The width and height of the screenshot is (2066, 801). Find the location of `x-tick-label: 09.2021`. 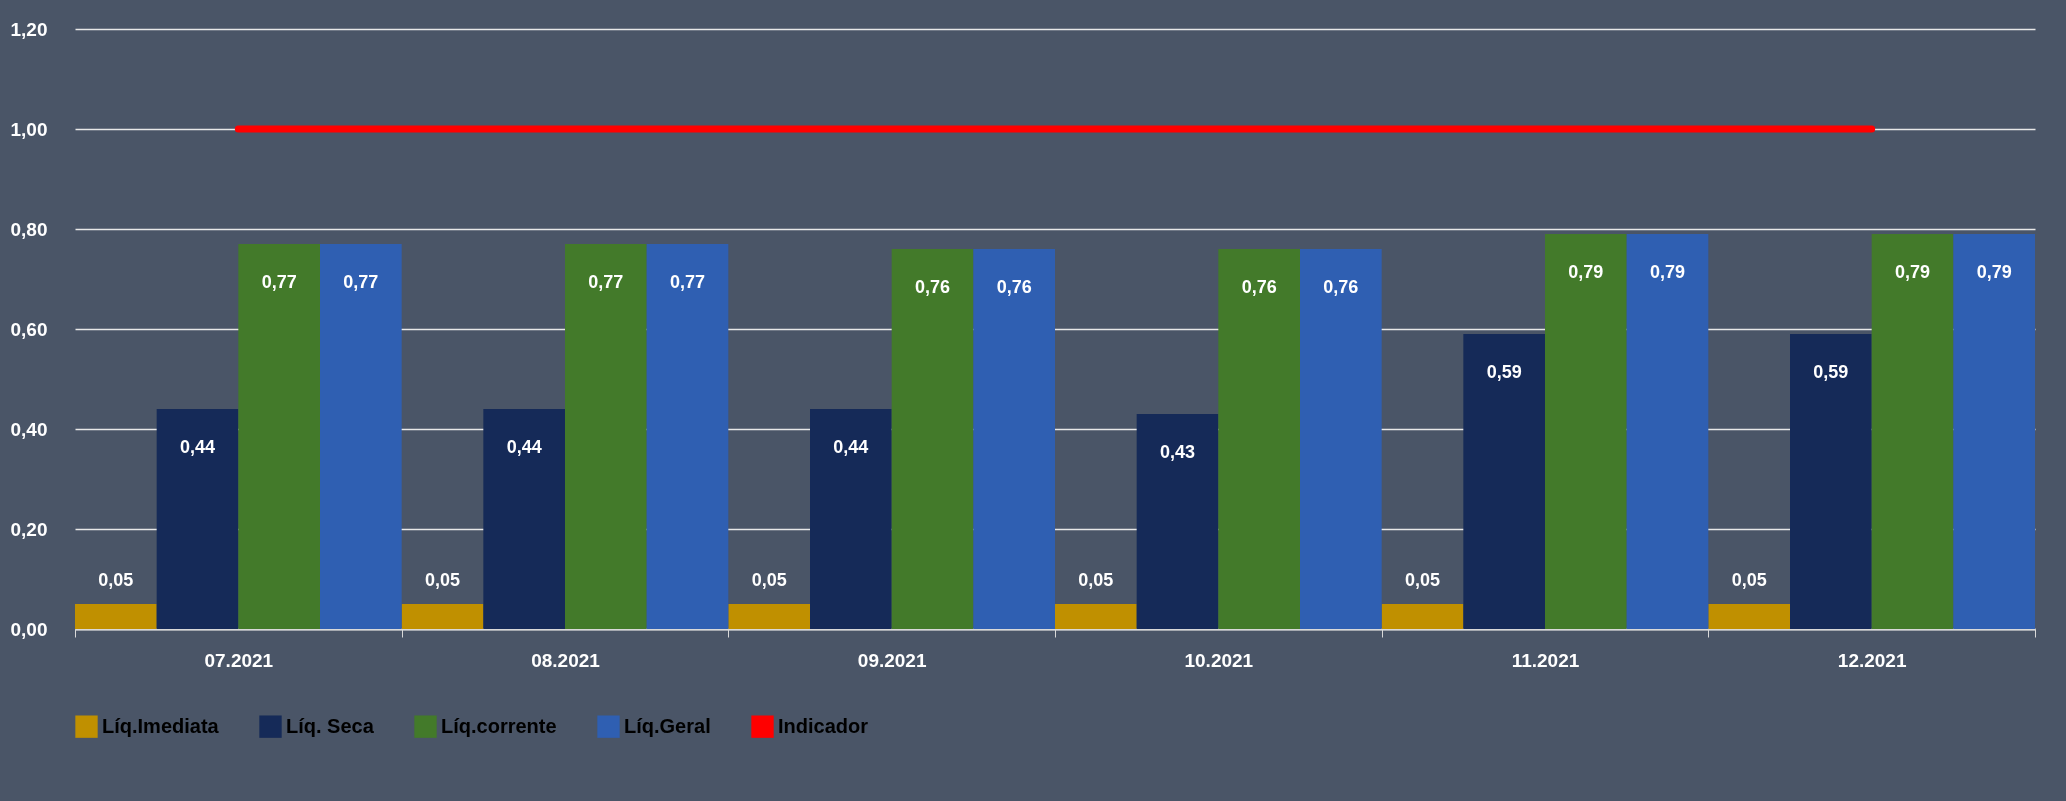

x-tick-label: 09.2021 is located at coordinates (892, 660).